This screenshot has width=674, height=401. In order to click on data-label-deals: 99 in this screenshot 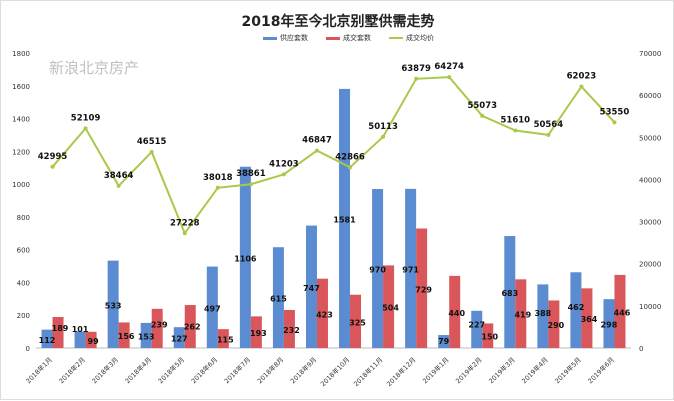, I will do `click(94, 341)`.